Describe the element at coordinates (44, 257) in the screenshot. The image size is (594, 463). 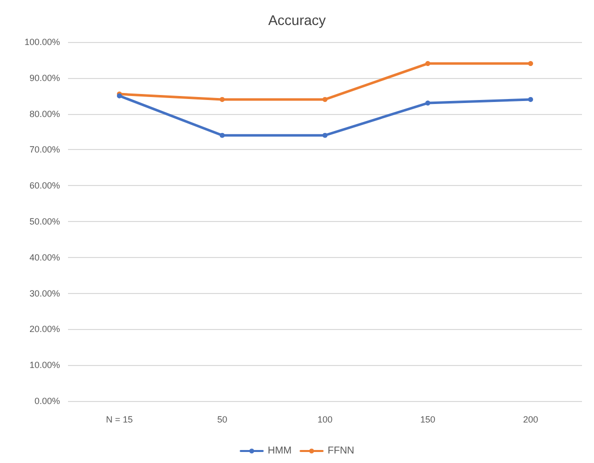
I see `y-tick-label: 40.00%` at that location.